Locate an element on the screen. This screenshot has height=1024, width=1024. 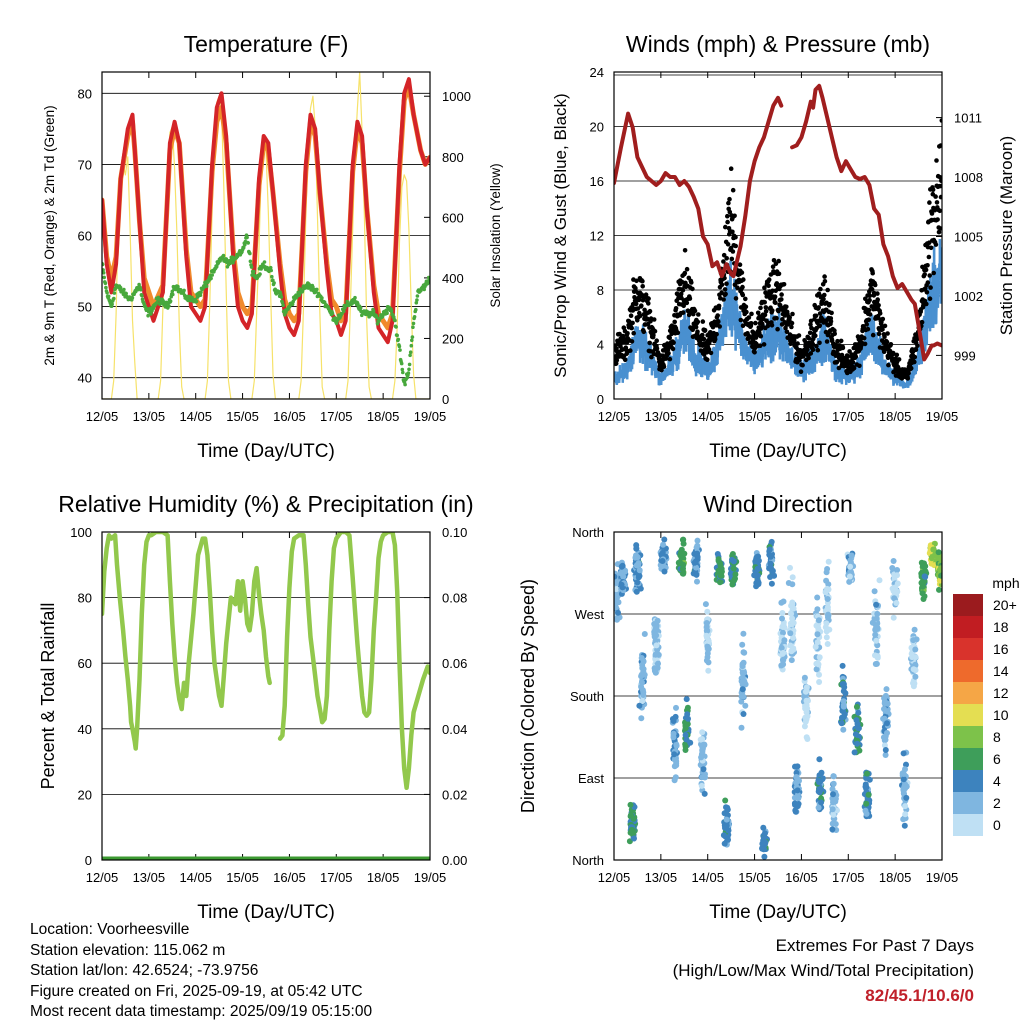
x-tick-label: 18/05 is located at coordinates (383, 877).